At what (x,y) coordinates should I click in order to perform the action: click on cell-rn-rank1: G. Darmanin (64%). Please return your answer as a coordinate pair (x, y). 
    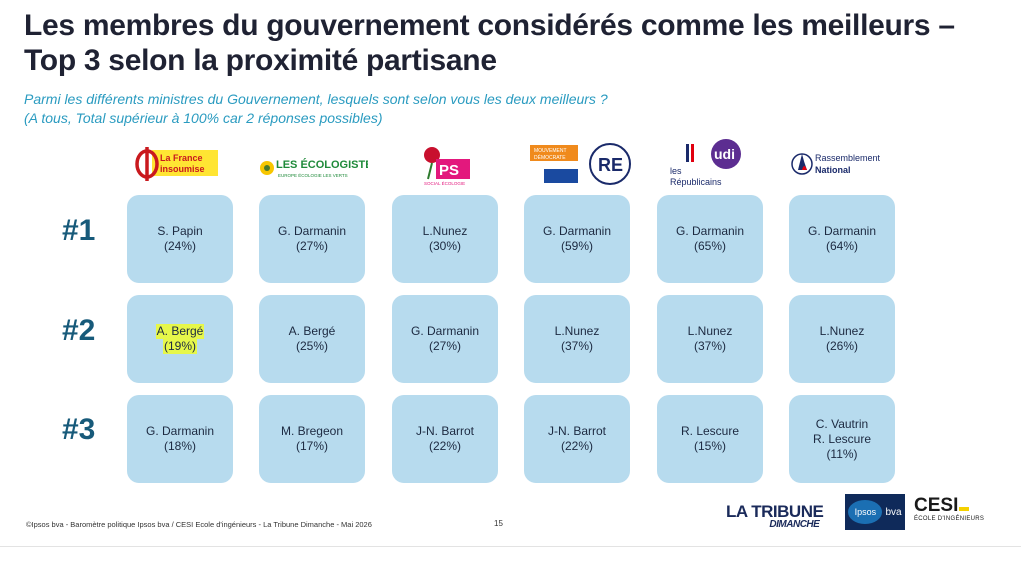
    Looking at the image, I should click on (842, 239).